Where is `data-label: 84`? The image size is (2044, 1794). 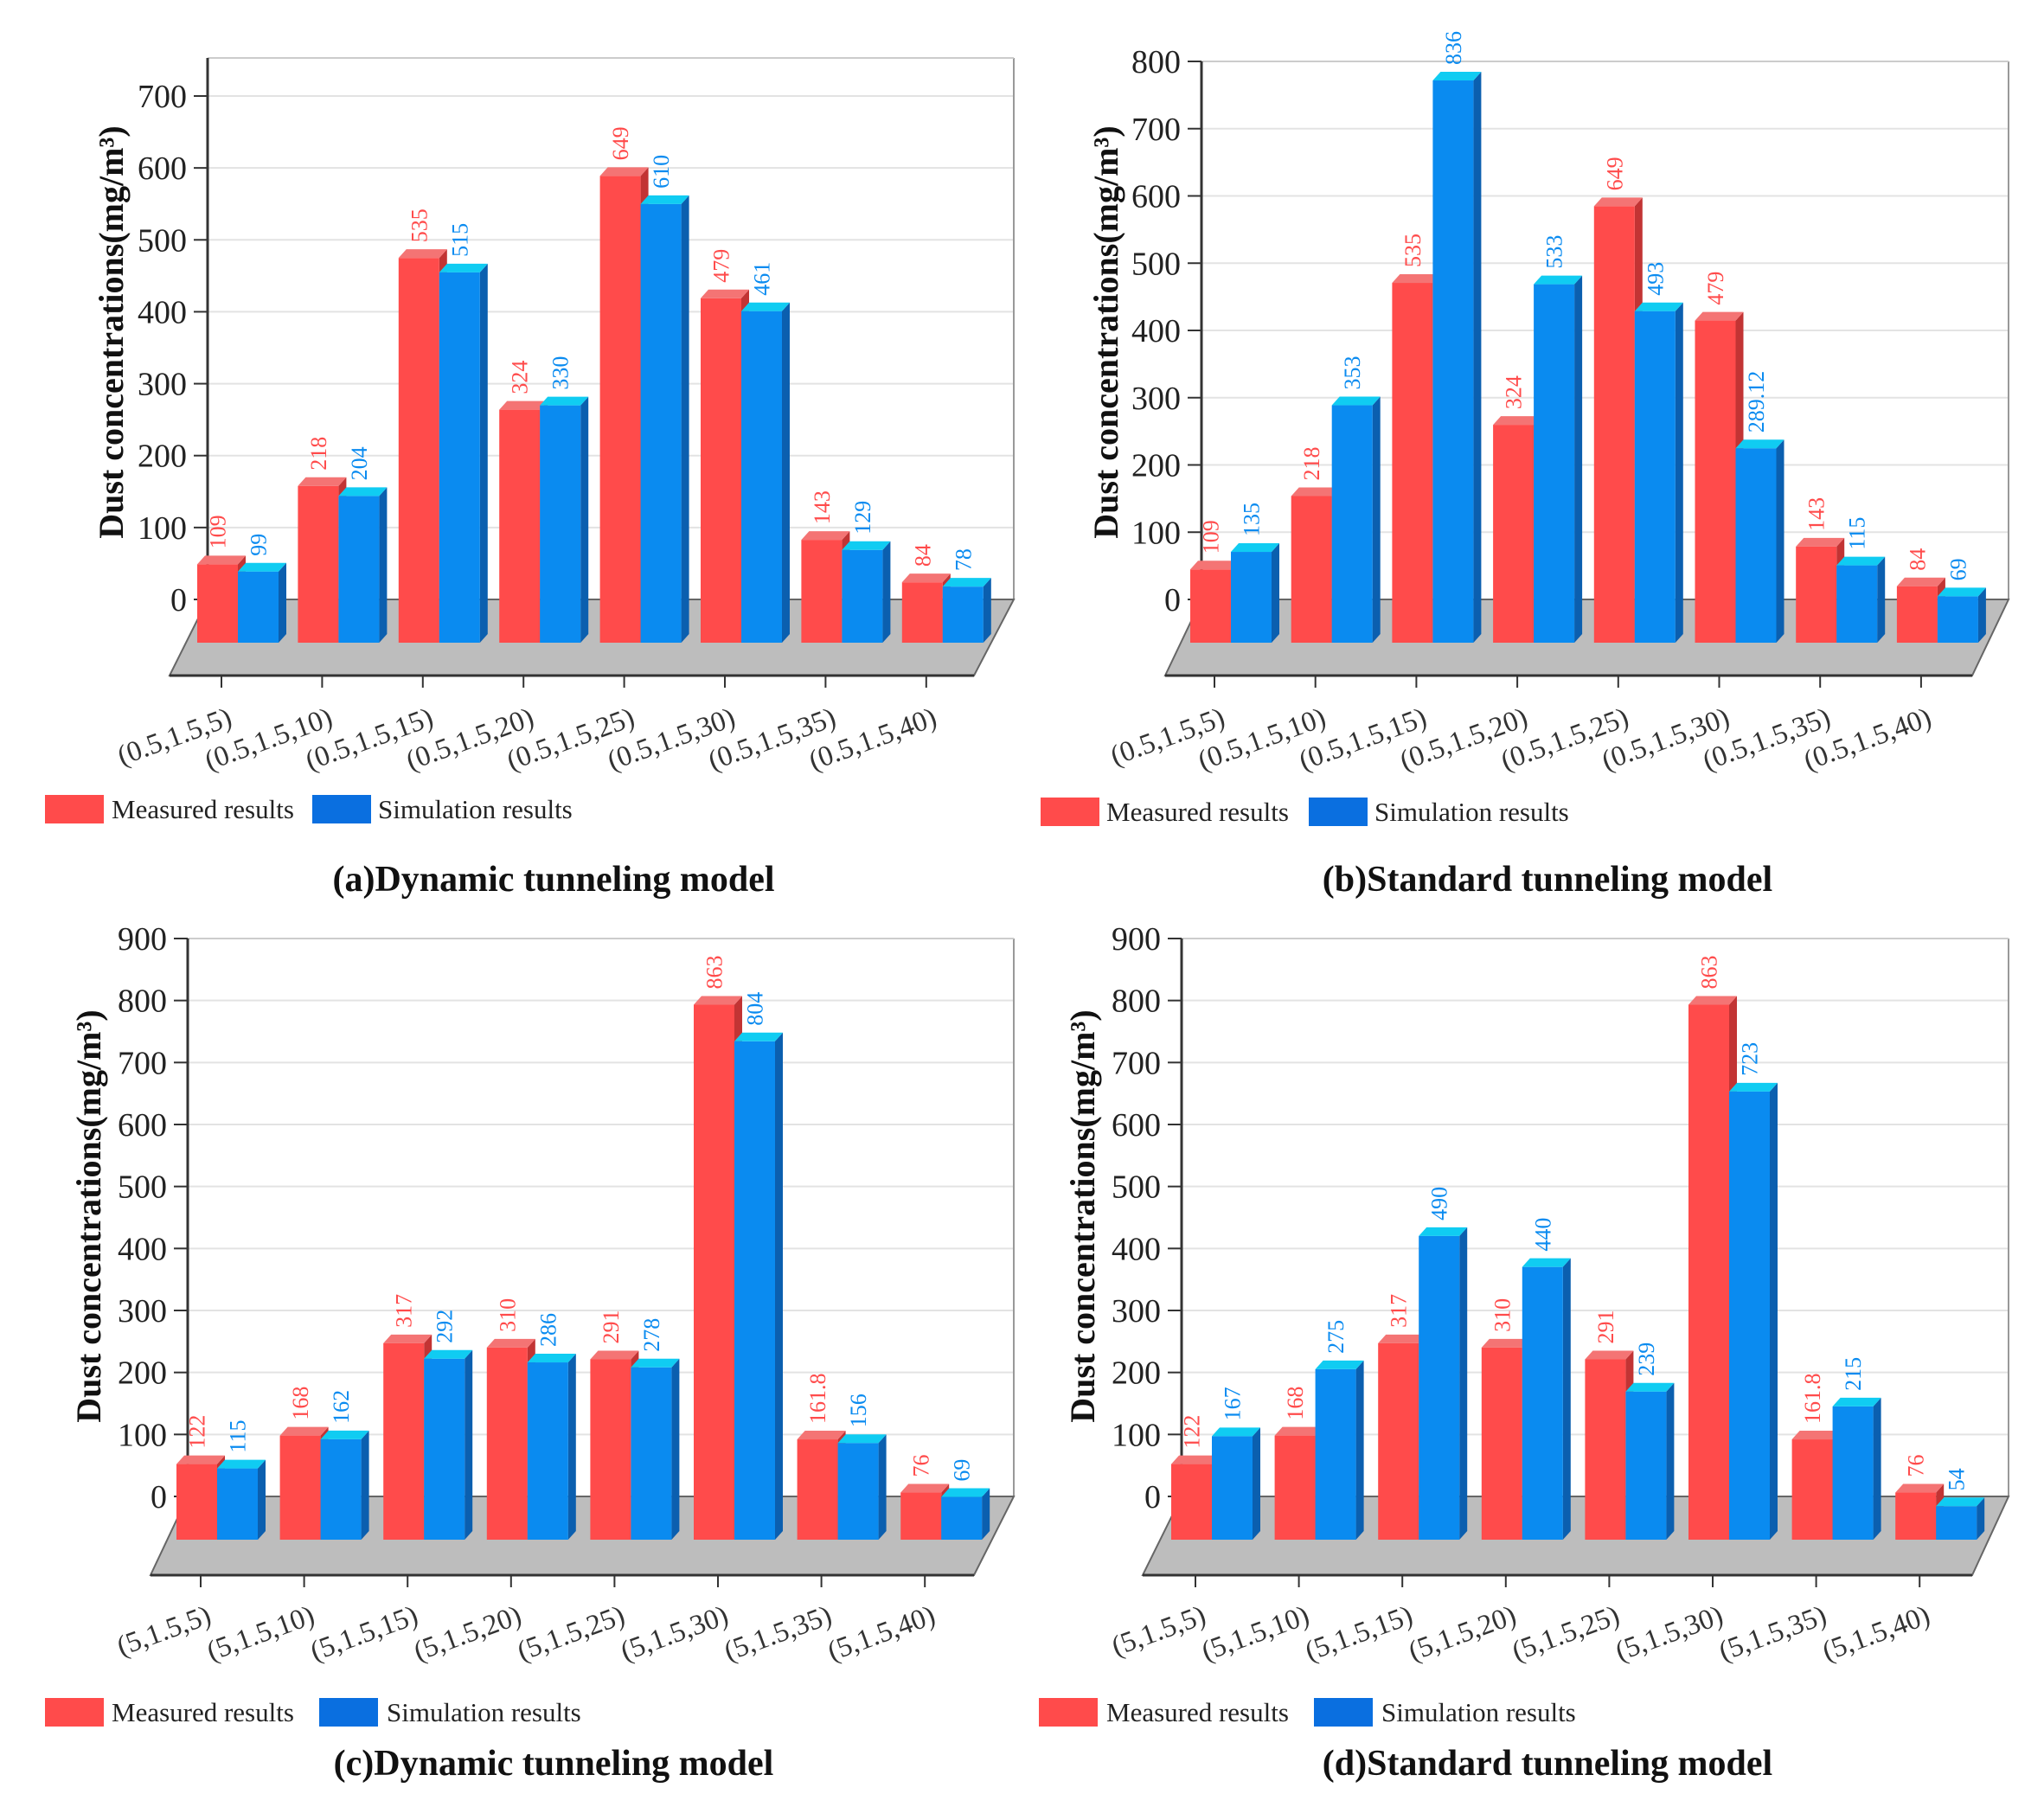 data-label: 84 is located at coordinates (922, 555).